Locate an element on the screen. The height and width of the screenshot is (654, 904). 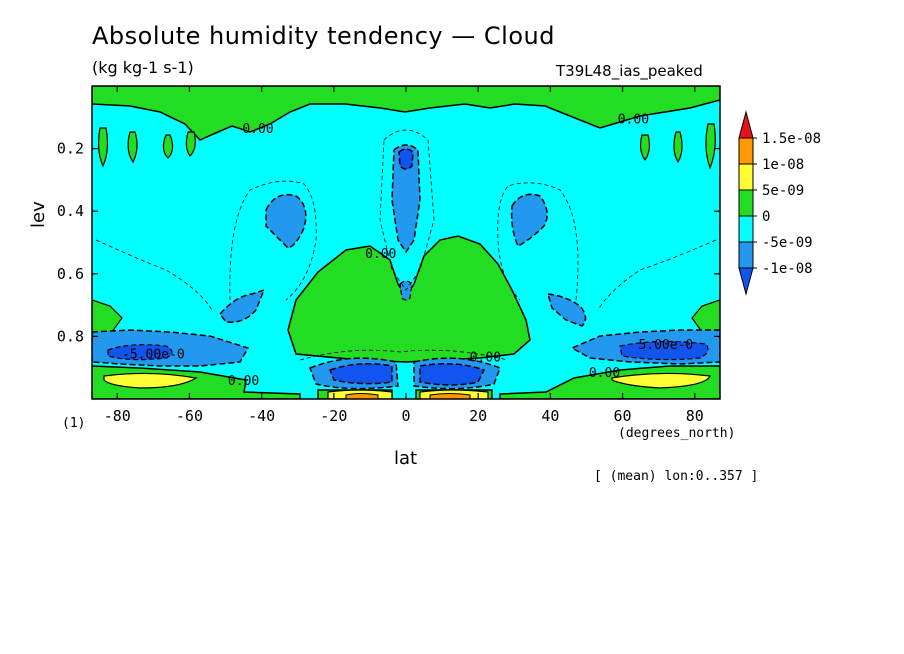
colorbar-bottom-arrow is located at coordinates (746, 281).